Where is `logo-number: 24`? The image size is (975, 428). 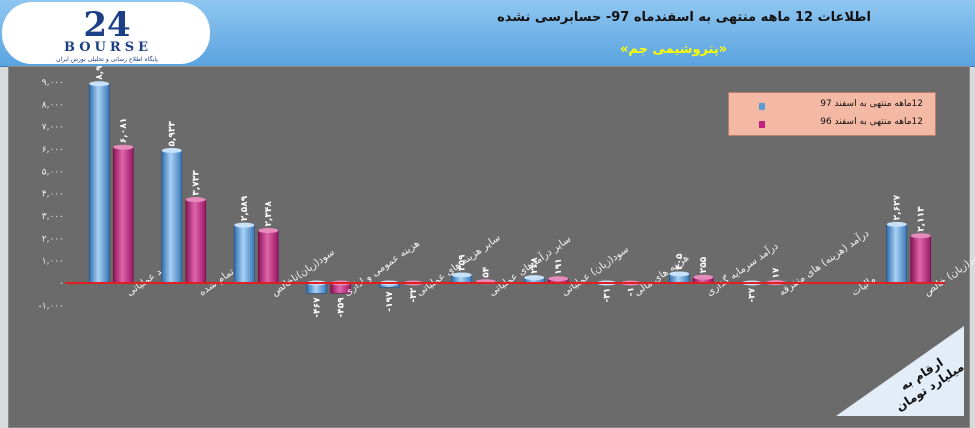 logo-number: 24 is located at coordinates (106, 24).